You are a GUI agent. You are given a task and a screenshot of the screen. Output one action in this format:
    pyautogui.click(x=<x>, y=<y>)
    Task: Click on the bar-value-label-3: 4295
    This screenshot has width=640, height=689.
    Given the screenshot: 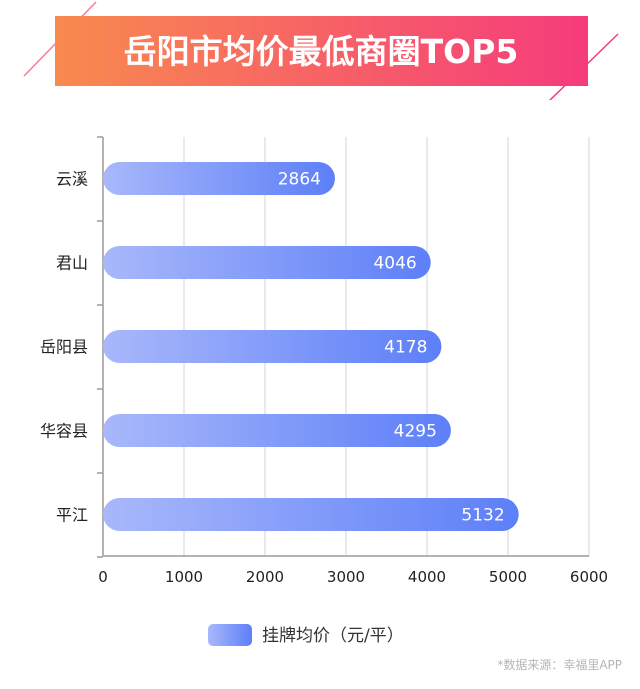 What is the action you would take?
    pyautogui.click(x=415, y=432)
    